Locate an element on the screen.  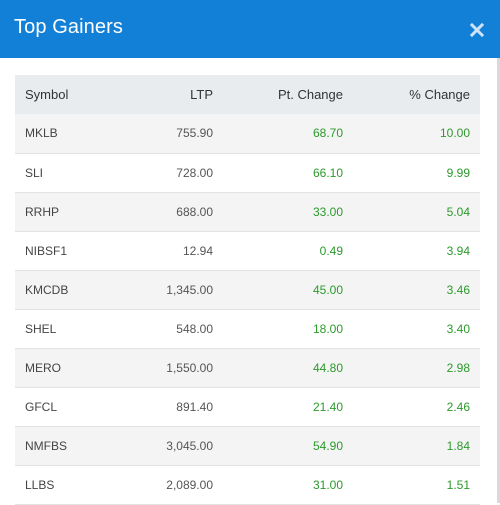
cell-symbol: NIBSF1 is located at coordinates (46, 250).